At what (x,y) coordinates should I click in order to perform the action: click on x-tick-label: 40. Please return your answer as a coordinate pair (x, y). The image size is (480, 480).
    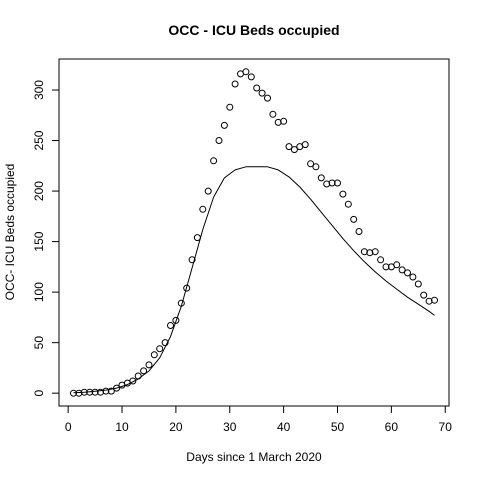
    Looking at the image, I should click on (284, 427).